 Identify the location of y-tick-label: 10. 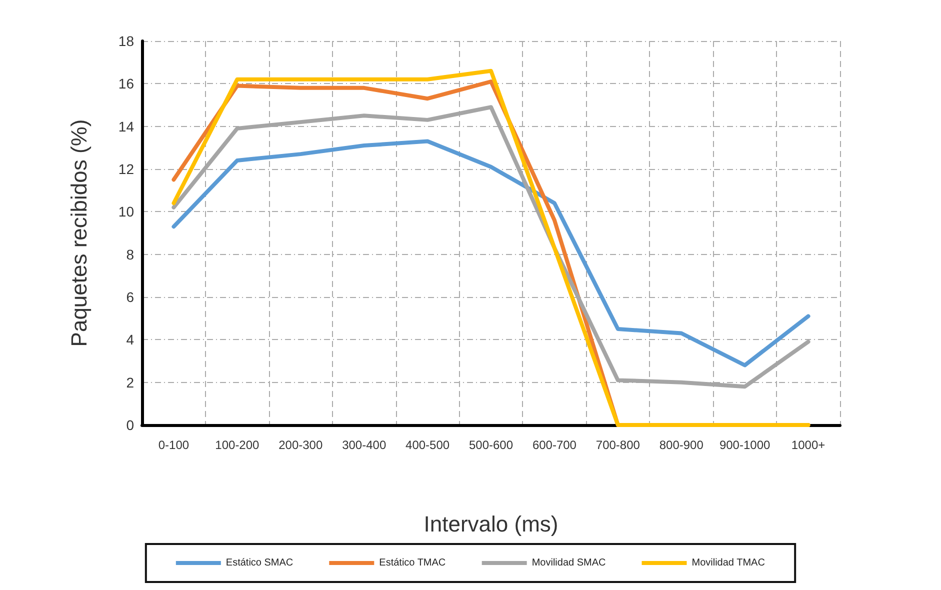
(126, 212).